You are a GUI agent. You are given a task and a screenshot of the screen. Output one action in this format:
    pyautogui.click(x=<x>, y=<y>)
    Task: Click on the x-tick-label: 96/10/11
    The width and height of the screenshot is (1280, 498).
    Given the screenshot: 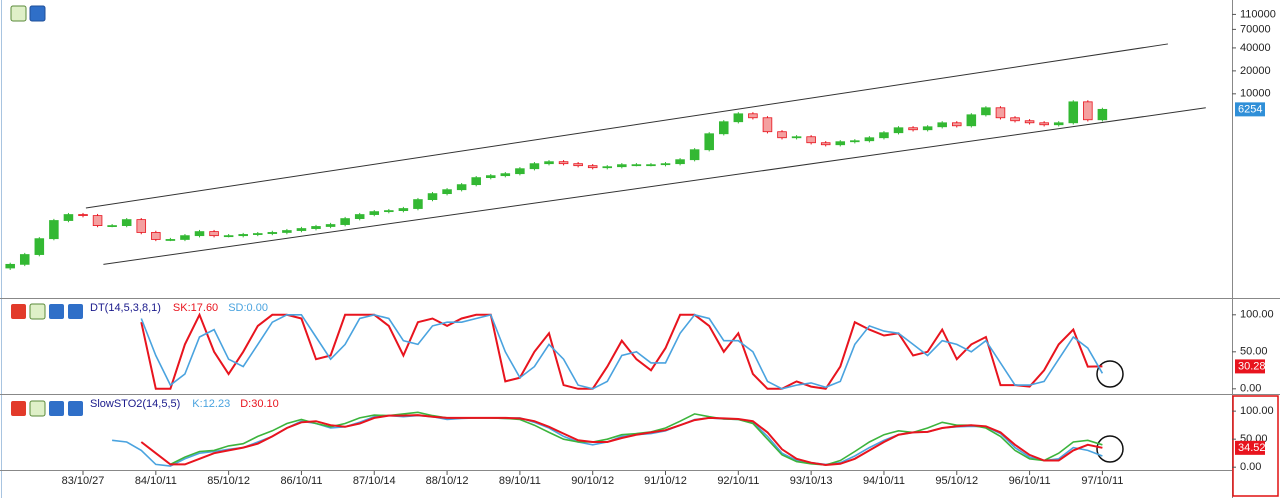 What is the action you would take?
    pyautogui.click(x=1030, y=481)
    